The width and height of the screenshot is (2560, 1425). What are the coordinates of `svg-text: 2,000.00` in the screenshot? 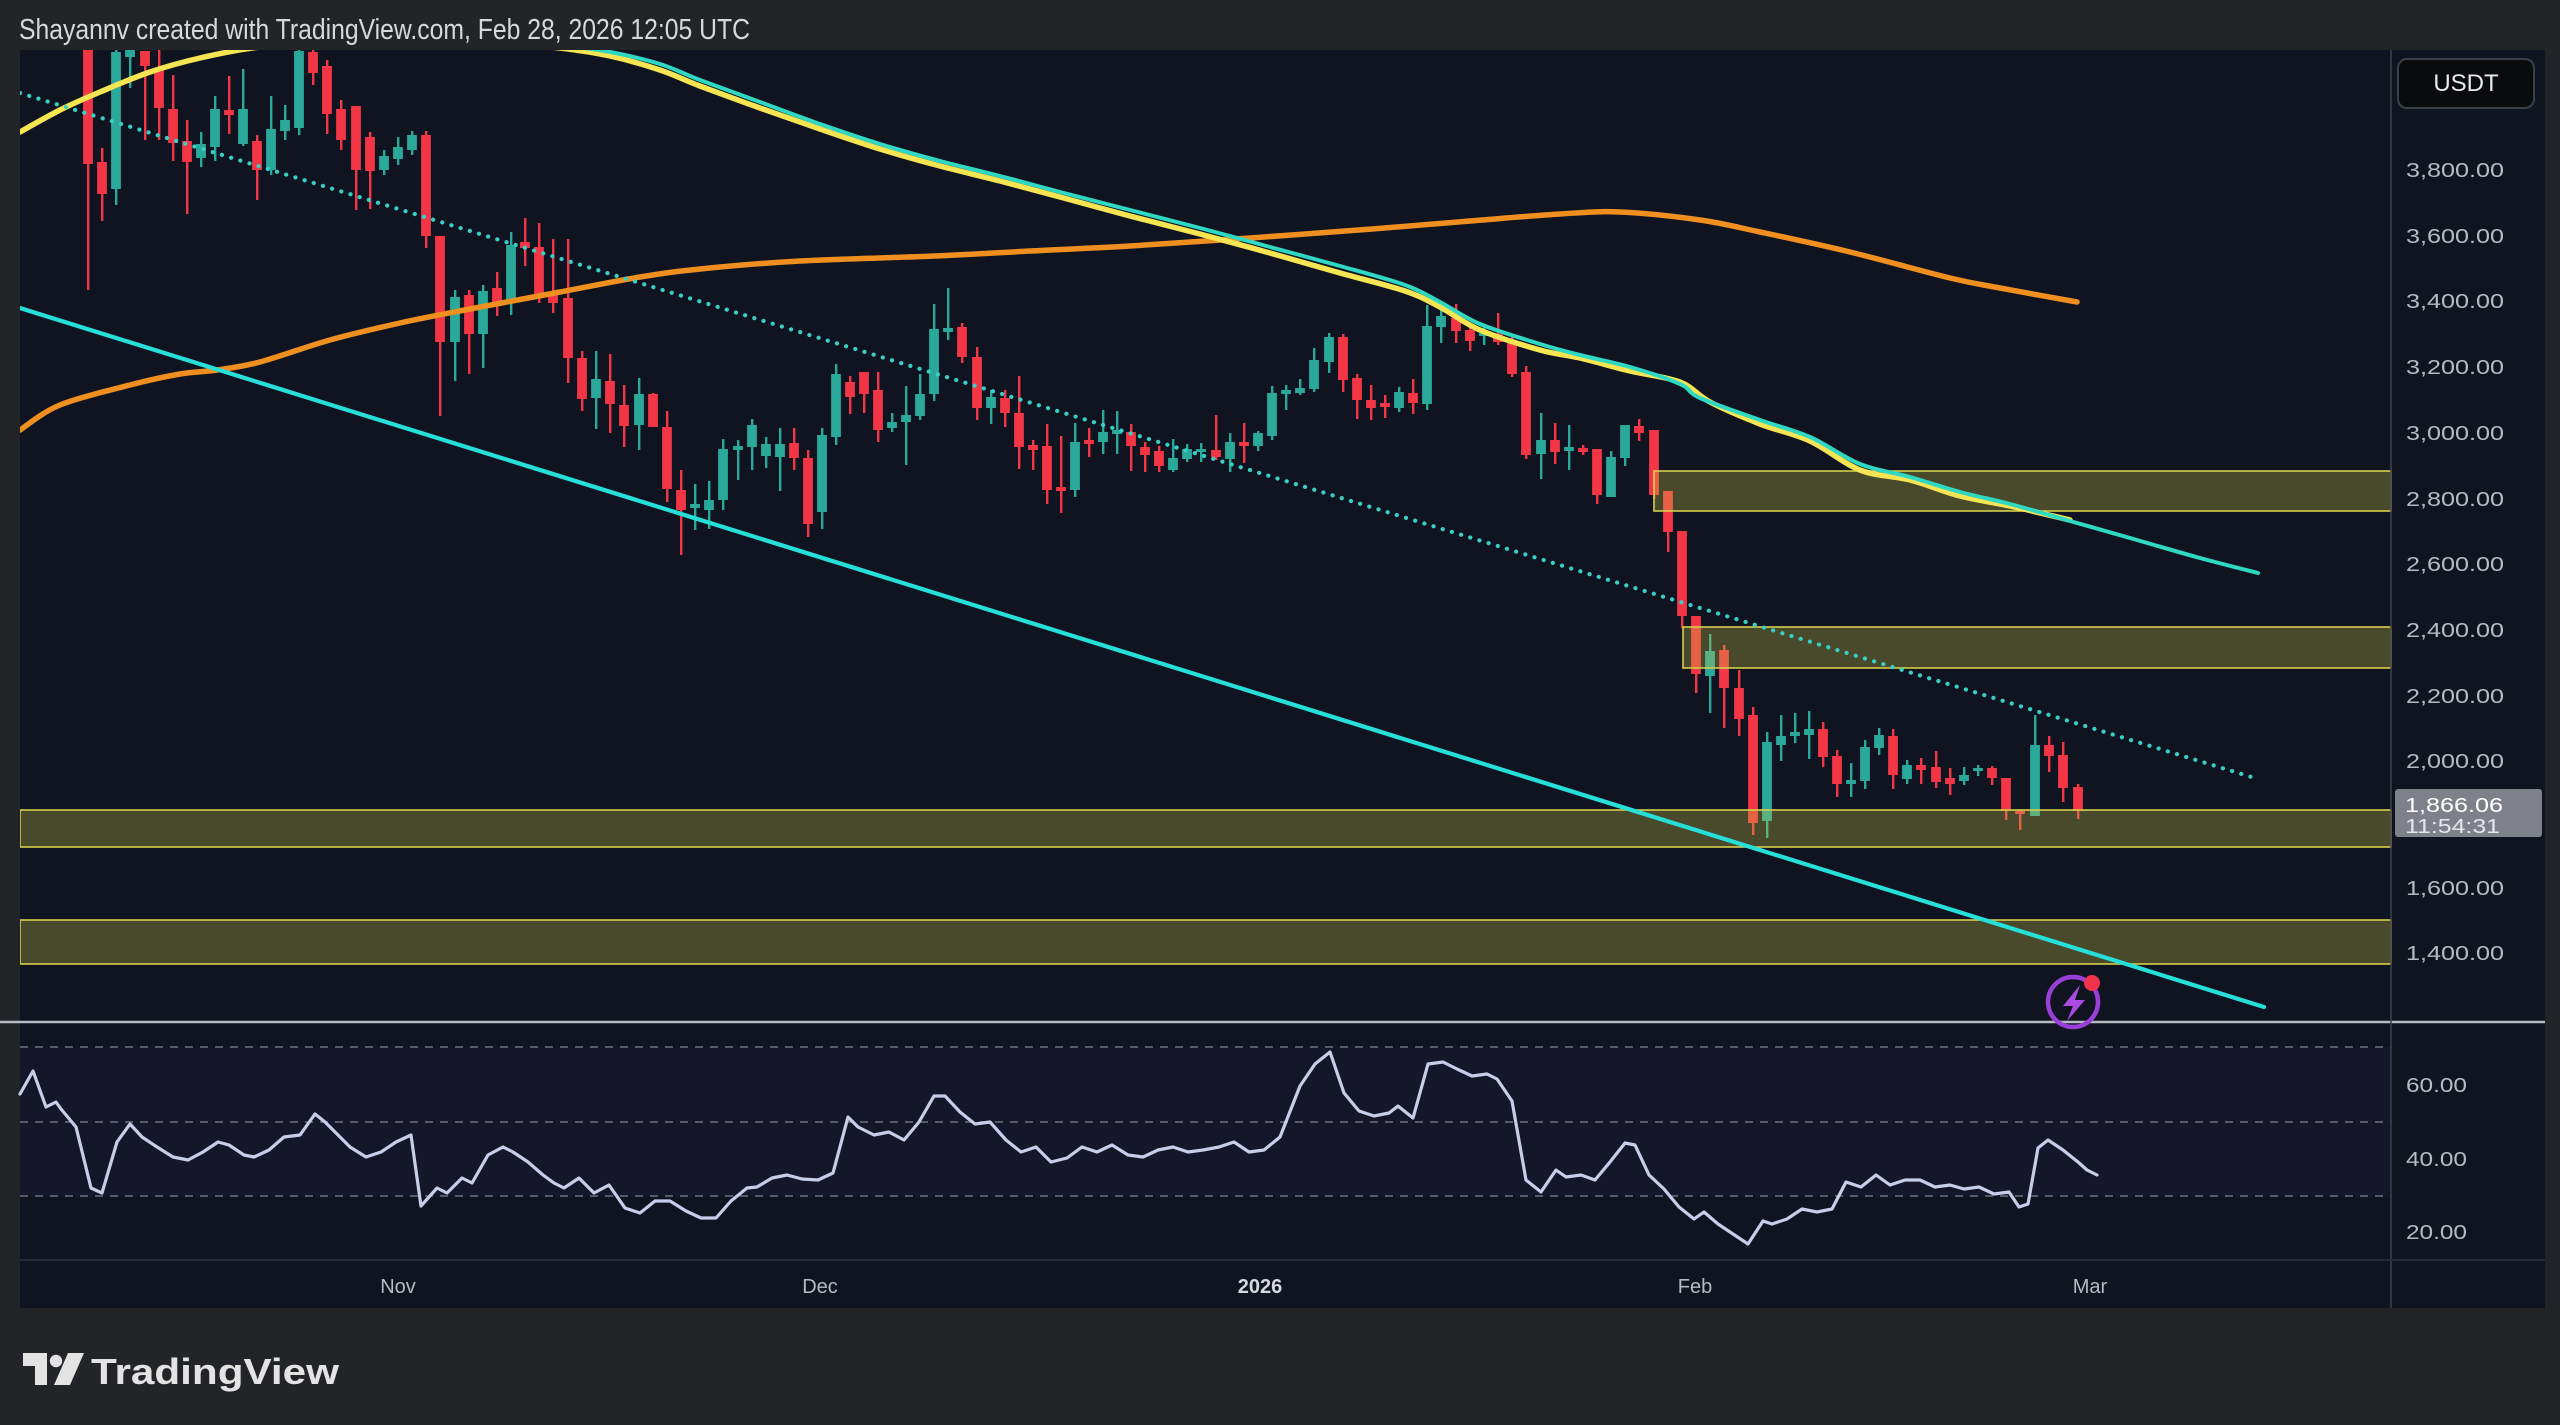 It's located at (2455, 761).